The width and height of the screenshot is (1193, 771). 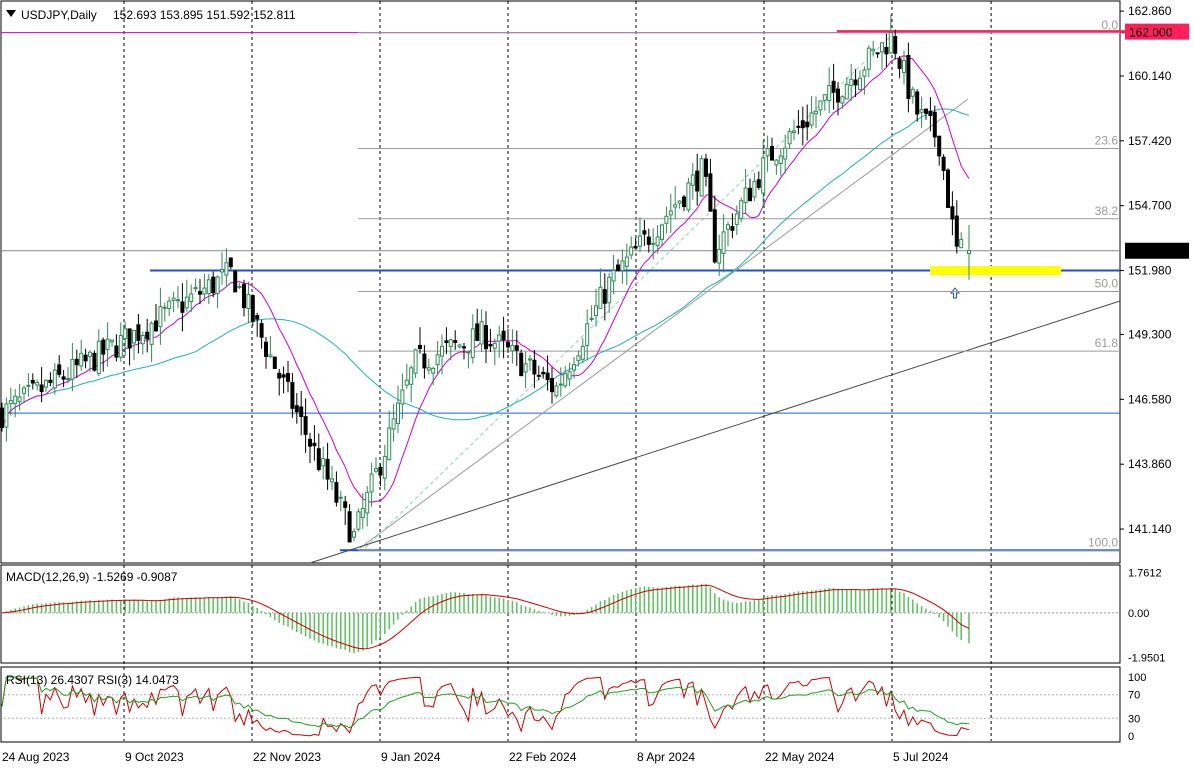 What do you see at coordinates (1103, 542) in the screenshot?
I see `fib-level-label: 100.0` at bounding box center [1103, 542].